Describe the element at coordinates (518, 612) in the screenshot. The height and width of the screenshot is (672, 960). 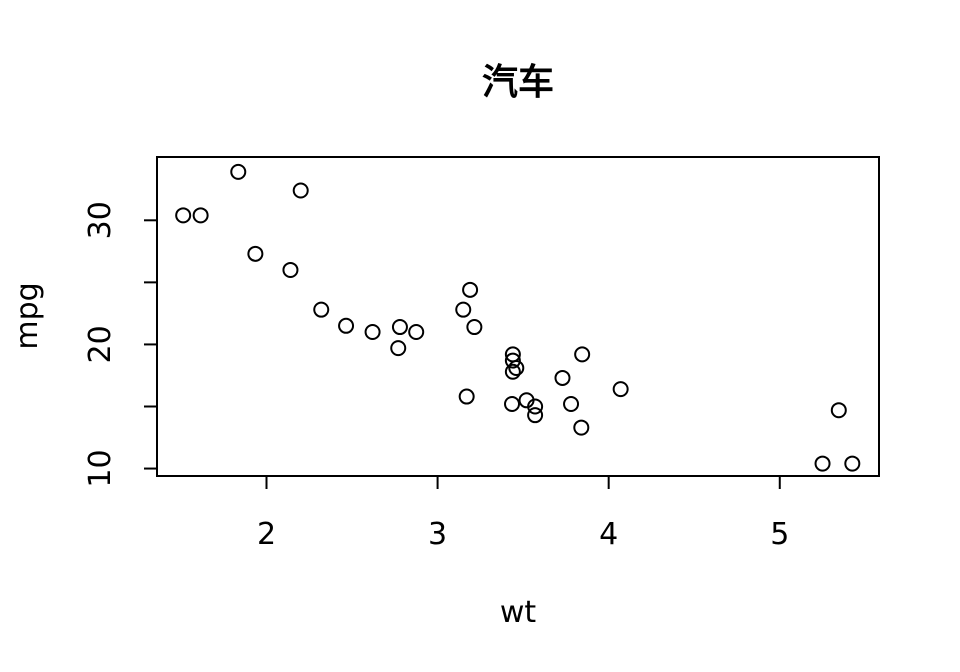
I see `x-axis-label: wt` at that location.